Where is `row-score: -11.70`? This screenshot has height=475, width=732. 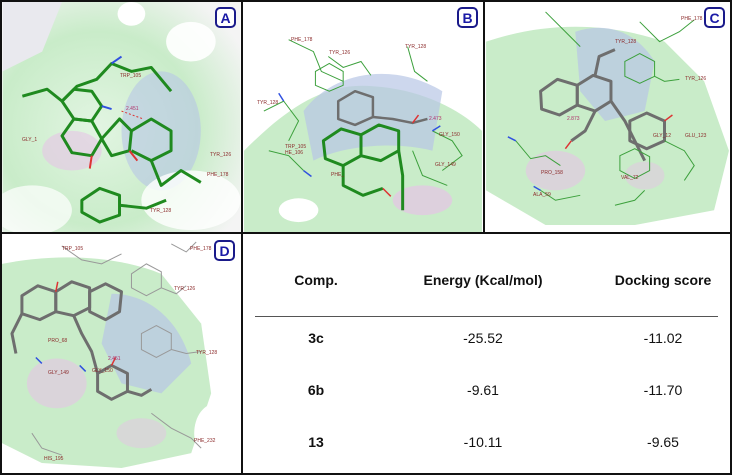
row-score: -11.70 is located at coordinates (663, 390).